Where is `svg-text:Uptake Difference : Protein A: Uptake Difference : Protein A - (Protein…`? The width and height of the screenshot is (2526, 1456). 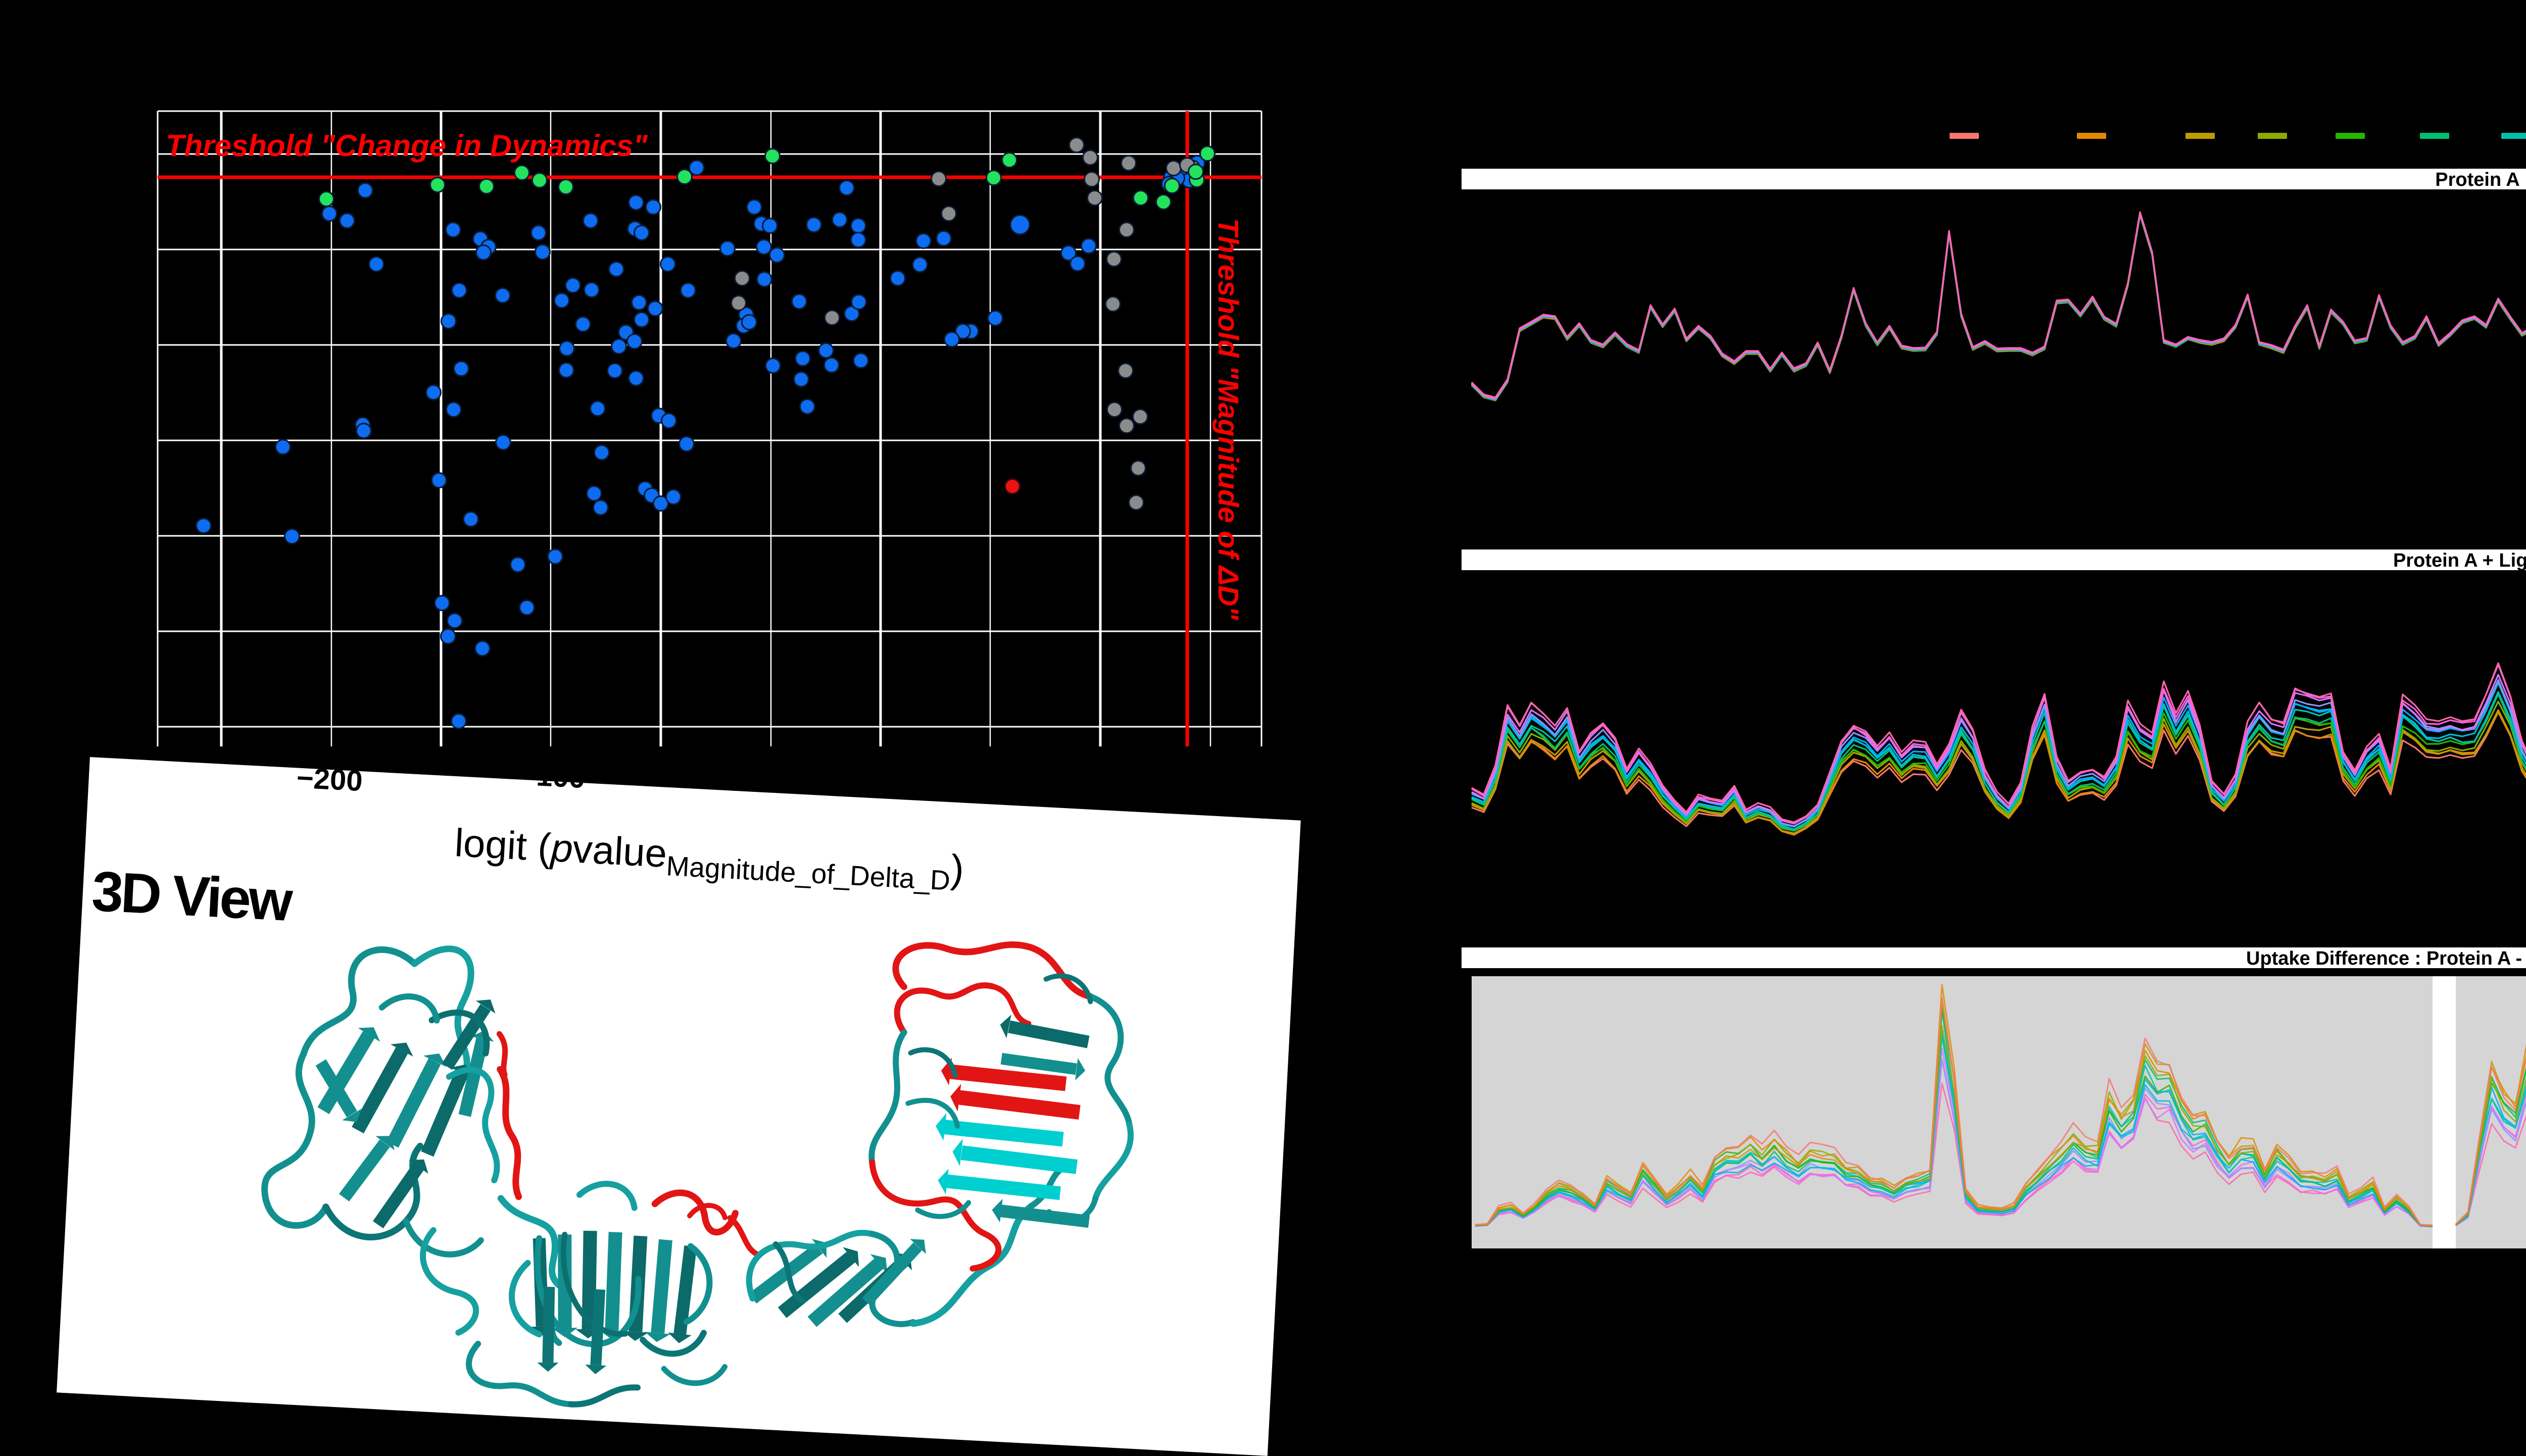 svg-text:Uptake Difference : Protein A: Uptake Difference : Protein A - (Protein… is located at coordinates (2386, 958).